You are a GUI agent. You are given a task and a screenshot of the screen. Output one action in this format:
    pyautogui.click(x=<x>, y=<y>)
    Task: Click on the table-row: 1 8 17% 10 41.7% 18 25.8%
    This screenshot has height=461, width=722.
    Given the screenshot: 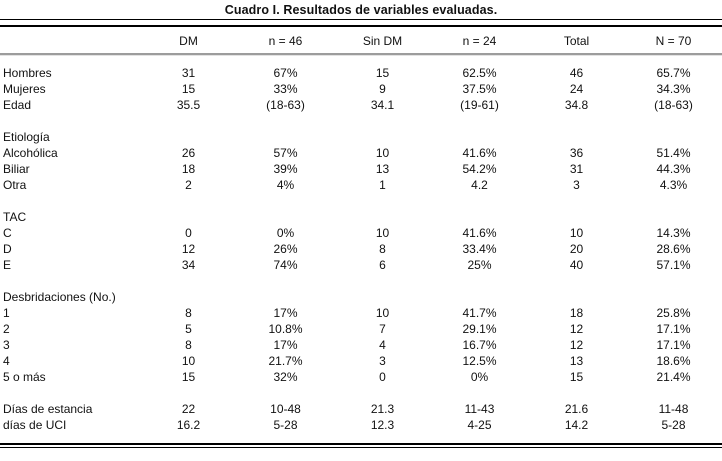 What is the action you would take?
    pyautogui.click(x=361, y=313)
    